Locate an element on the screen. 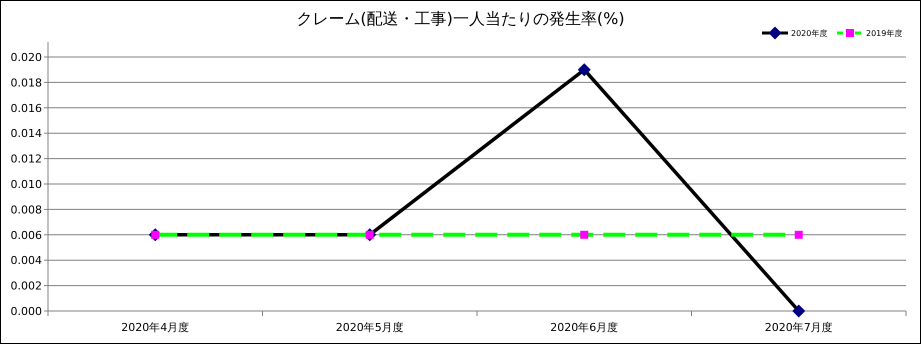  y-tick-label: 0.000 is located at coordinates (26, 311).